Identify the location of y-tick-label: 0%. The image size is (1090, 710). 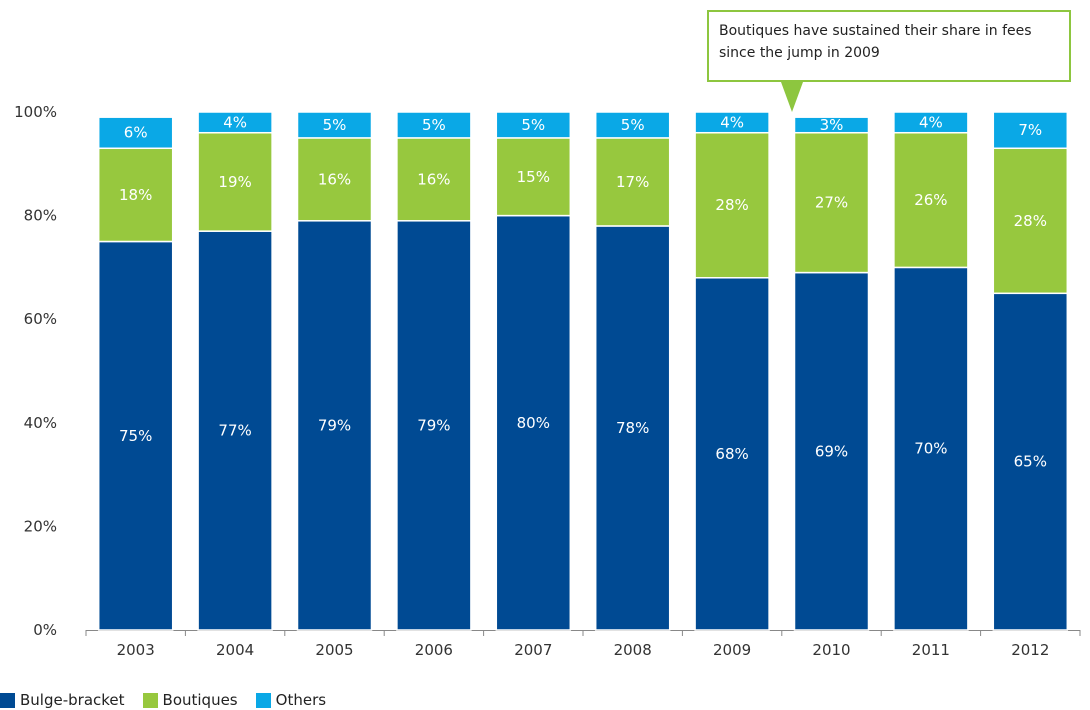
(45, 630).